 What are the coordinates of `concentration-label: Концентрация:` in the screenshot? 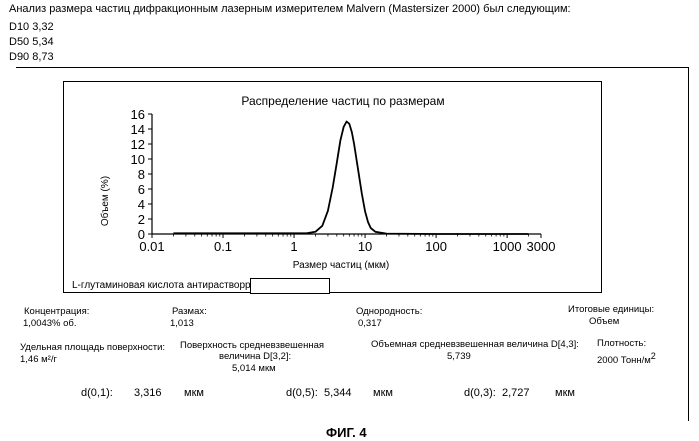 It's located at (56, 312).